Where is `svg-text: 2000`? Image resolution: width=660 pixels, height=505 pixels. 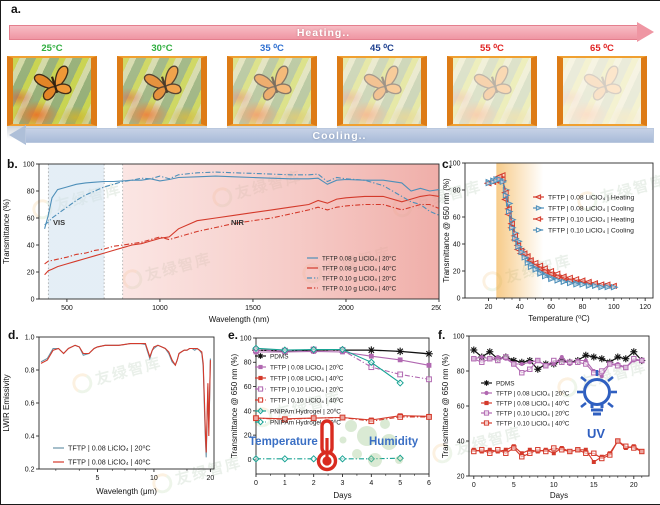
svg-text: 2000 is located at coordinates (346, 308).